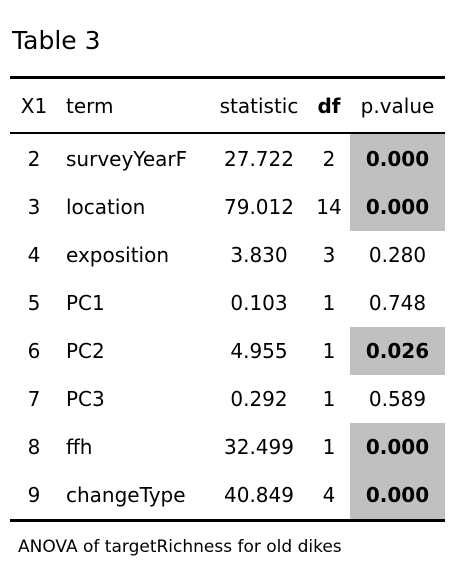  I want to click on cell-p-value: 0.748, so click(397, 303).